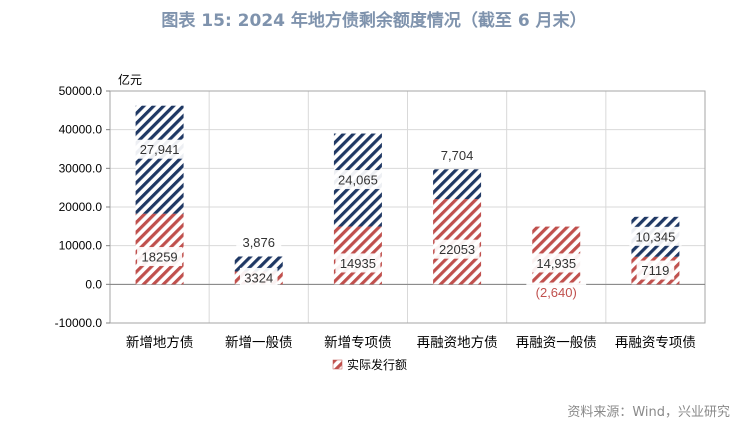 Image resolution: width=748 pixels, height=427 pixels. What do you see at coordinates (337, 364) in the screenshot?
I see `legend-swatch` at bounding box center [337, 364].